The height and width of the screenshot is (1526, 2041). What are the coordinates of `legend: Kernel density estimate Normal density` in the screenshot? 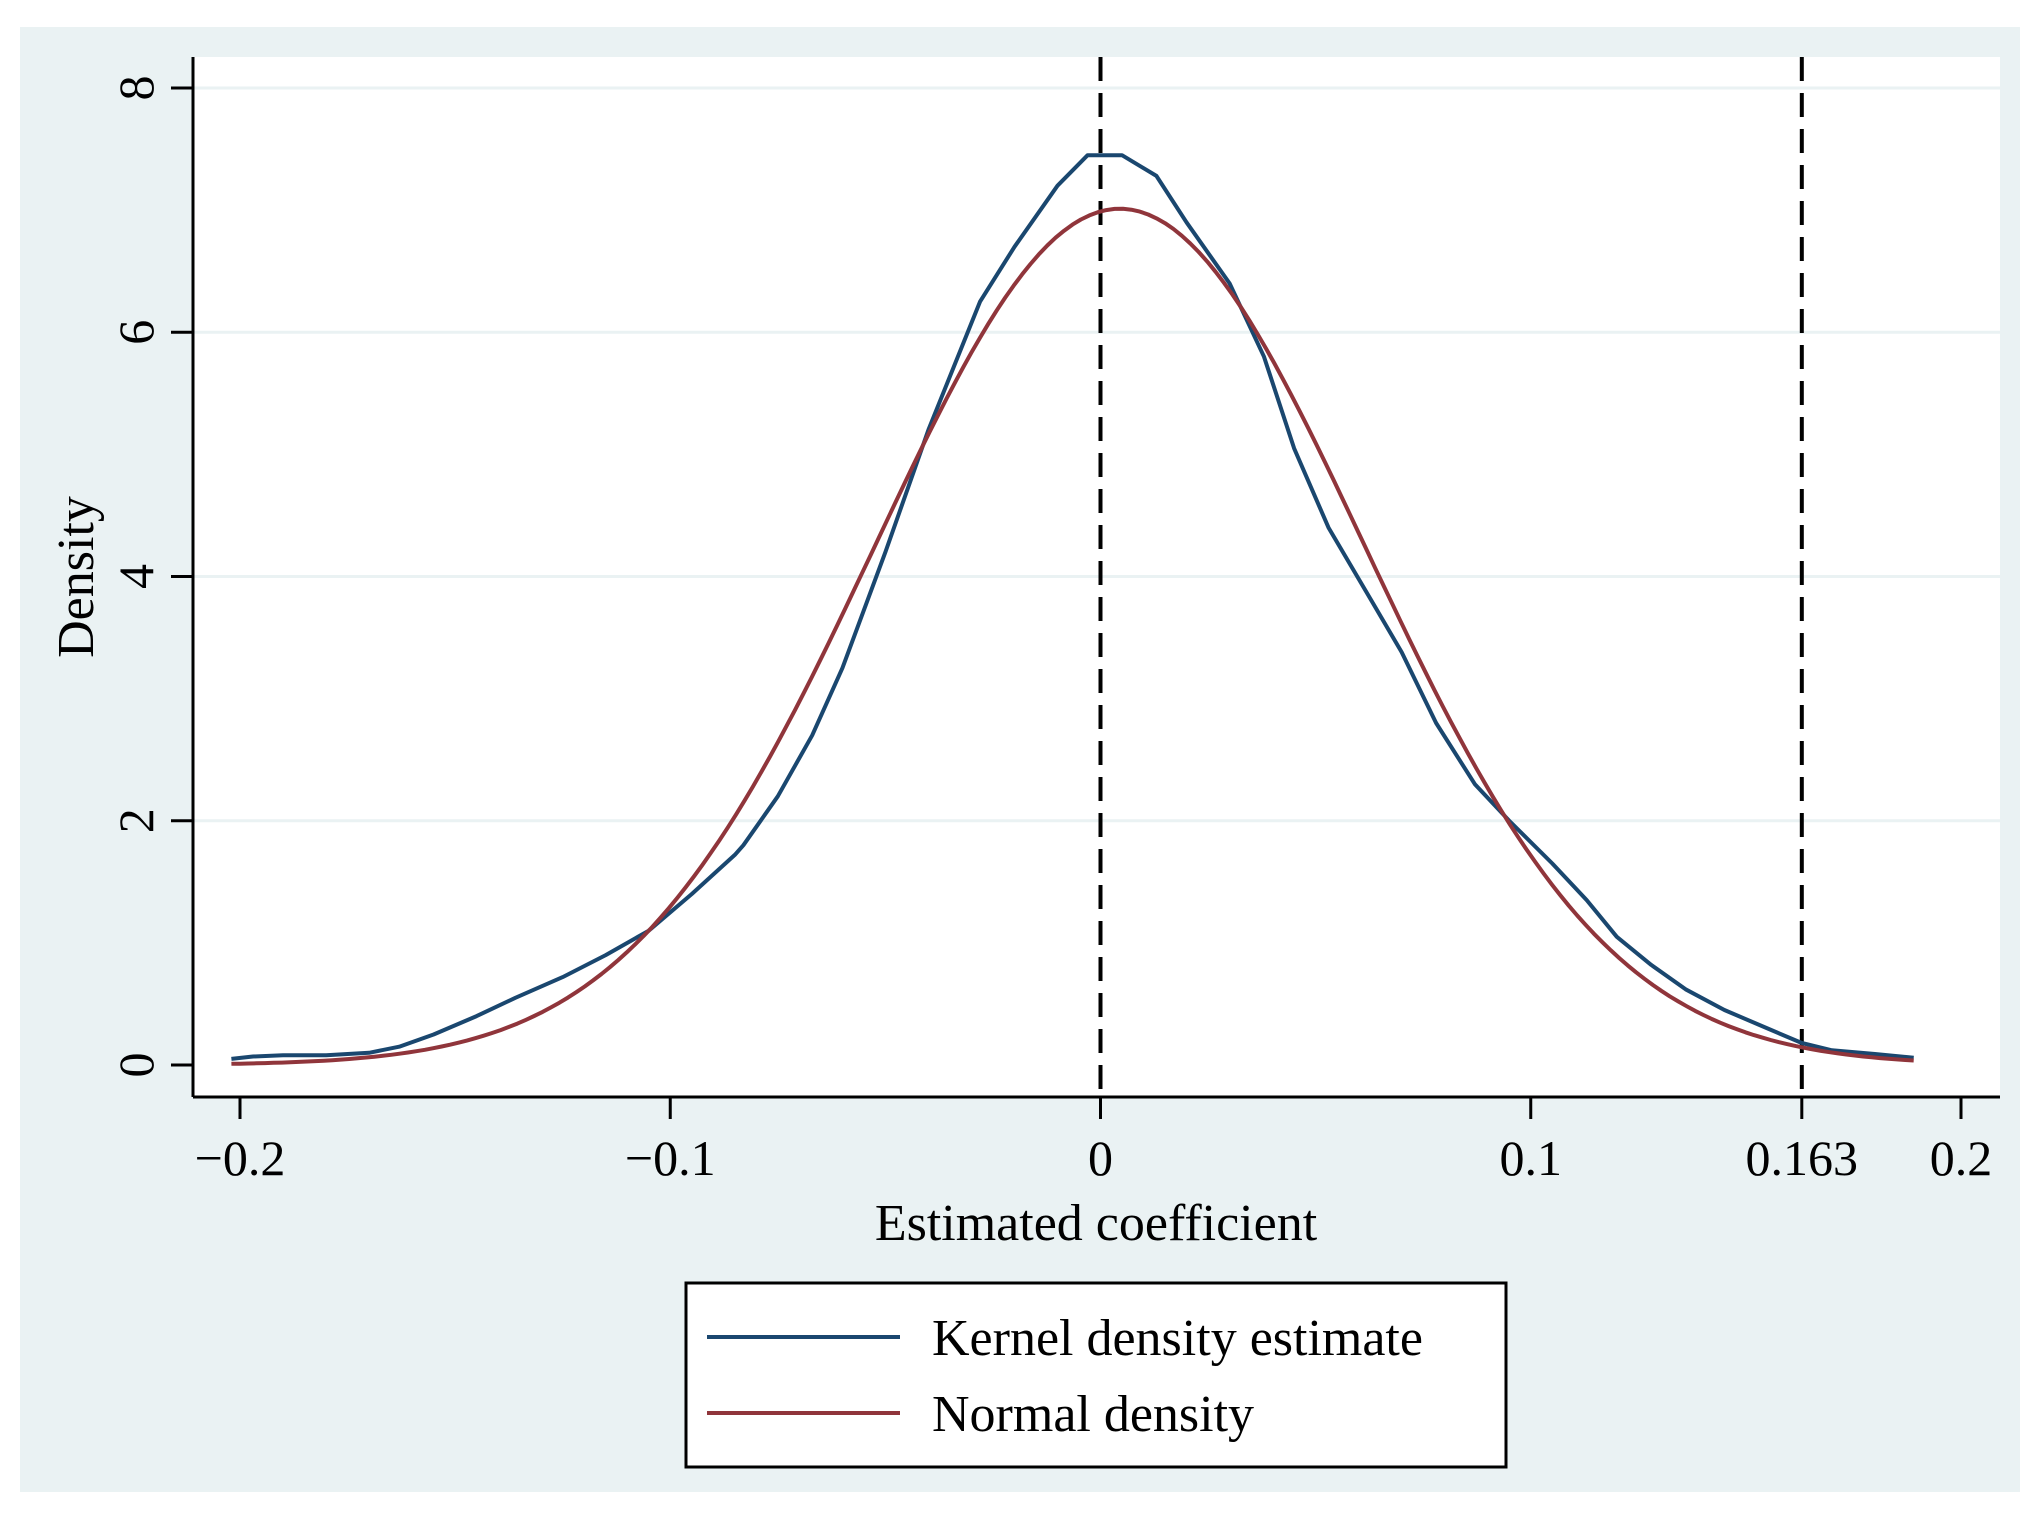 It's located at (1096, 1375).